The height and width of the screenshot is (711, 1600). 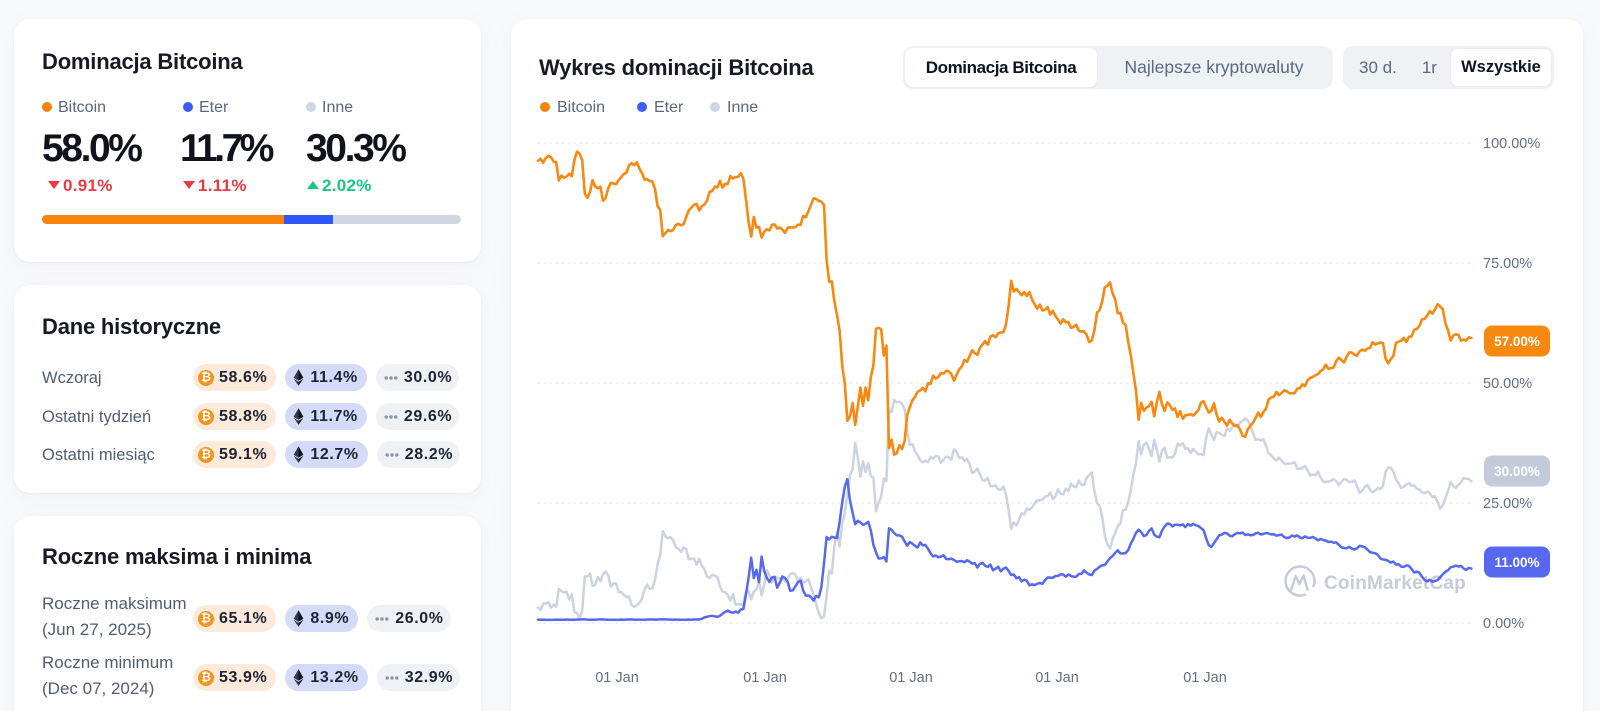 What do you see at coordinates (1511, 144) in the screenshot?
I see `svg-text: 100.00%` at bounding box center [1511, 144].